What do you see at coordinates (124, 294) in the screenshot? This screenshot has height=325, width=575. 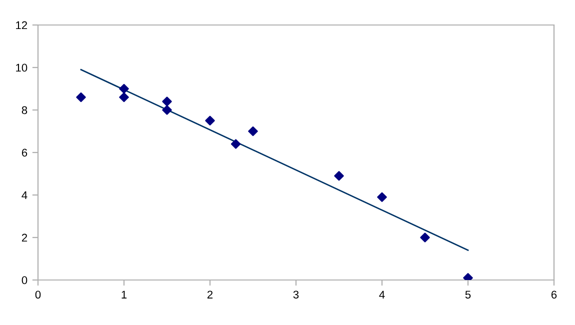 I see `x-tick-label: 1` at bounding box center [124, 294].